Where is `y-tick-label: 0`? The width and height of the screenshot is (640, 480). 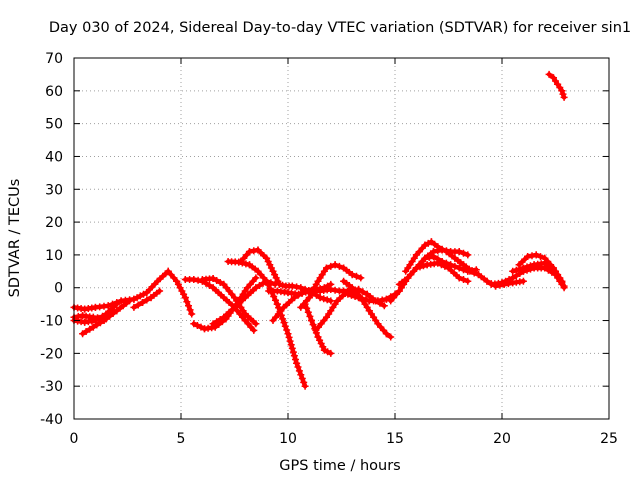
y-tick-label: 0 is located at coordinates (58, 289).